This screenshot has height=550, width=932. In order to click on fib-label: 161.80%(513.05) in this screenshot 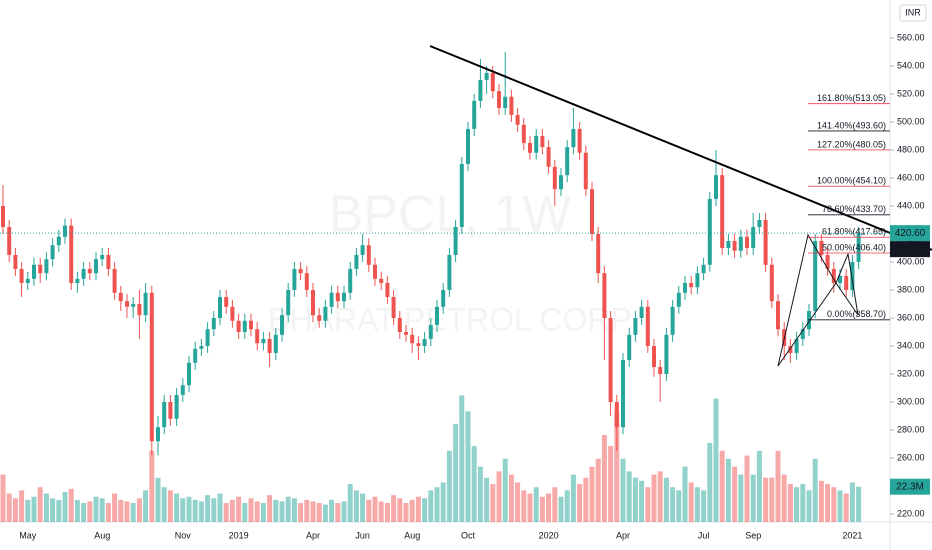, I will do `click(851, 98)`.